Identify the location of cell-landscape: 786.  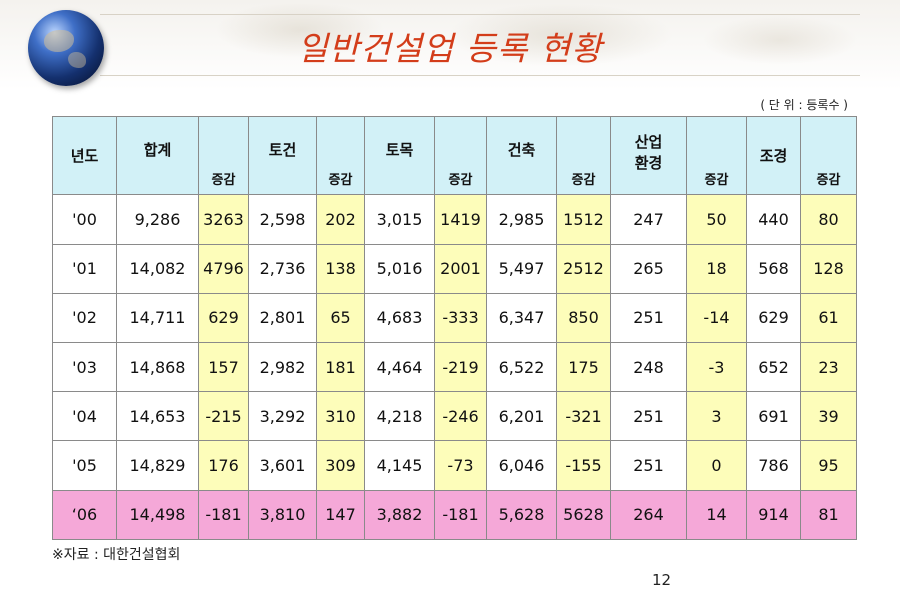
(773, 465).